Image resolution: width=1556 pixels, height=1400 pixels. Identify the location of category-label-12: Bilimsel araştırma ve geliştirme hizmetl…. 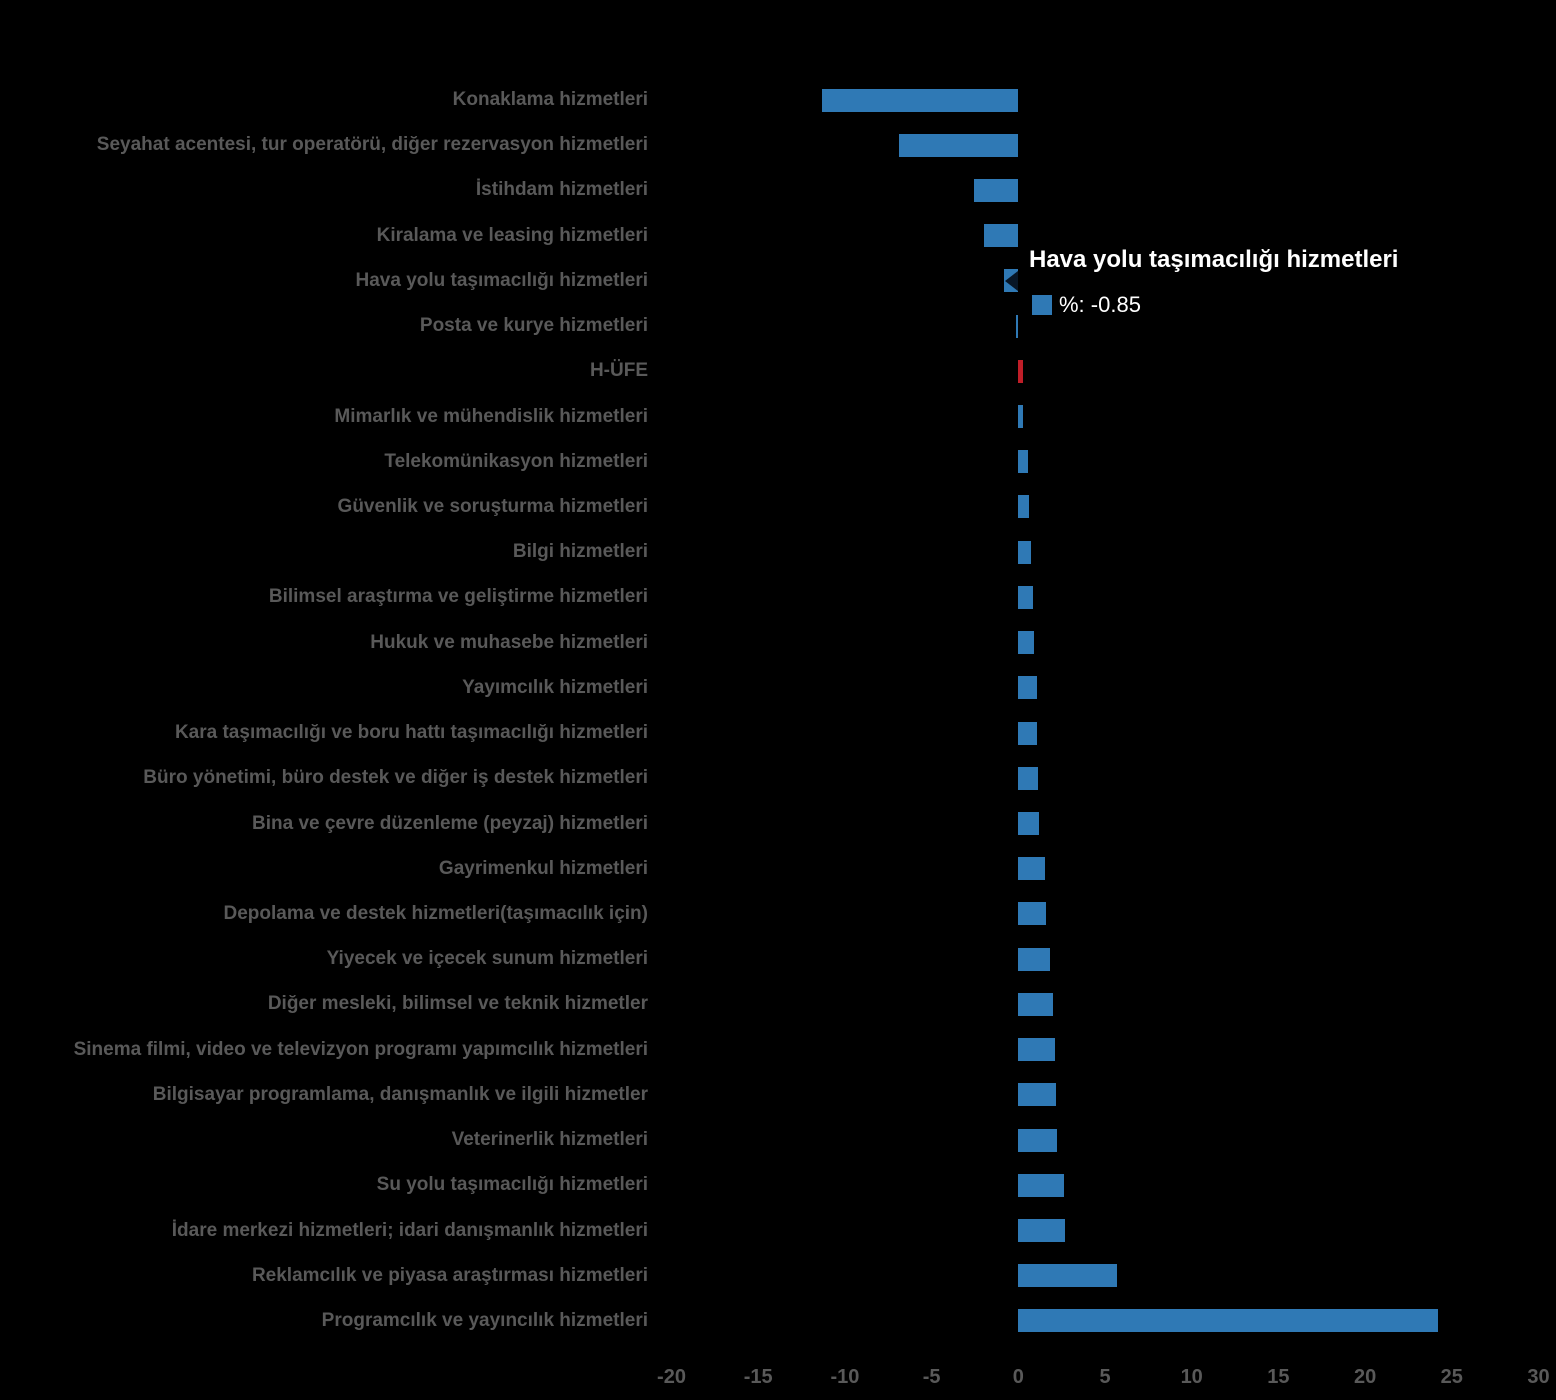
(458, 597).